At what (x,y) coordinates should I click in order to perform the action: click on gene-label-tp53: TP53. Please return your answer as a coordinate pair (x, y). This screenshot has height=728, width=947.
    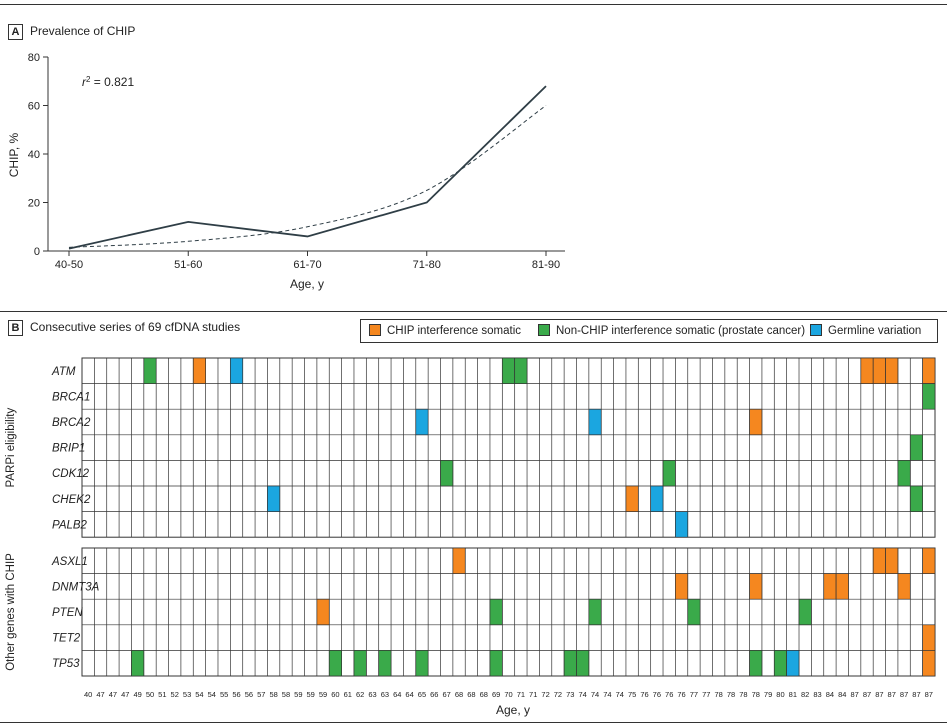
    Looking at the image, I should click on (66, 664).